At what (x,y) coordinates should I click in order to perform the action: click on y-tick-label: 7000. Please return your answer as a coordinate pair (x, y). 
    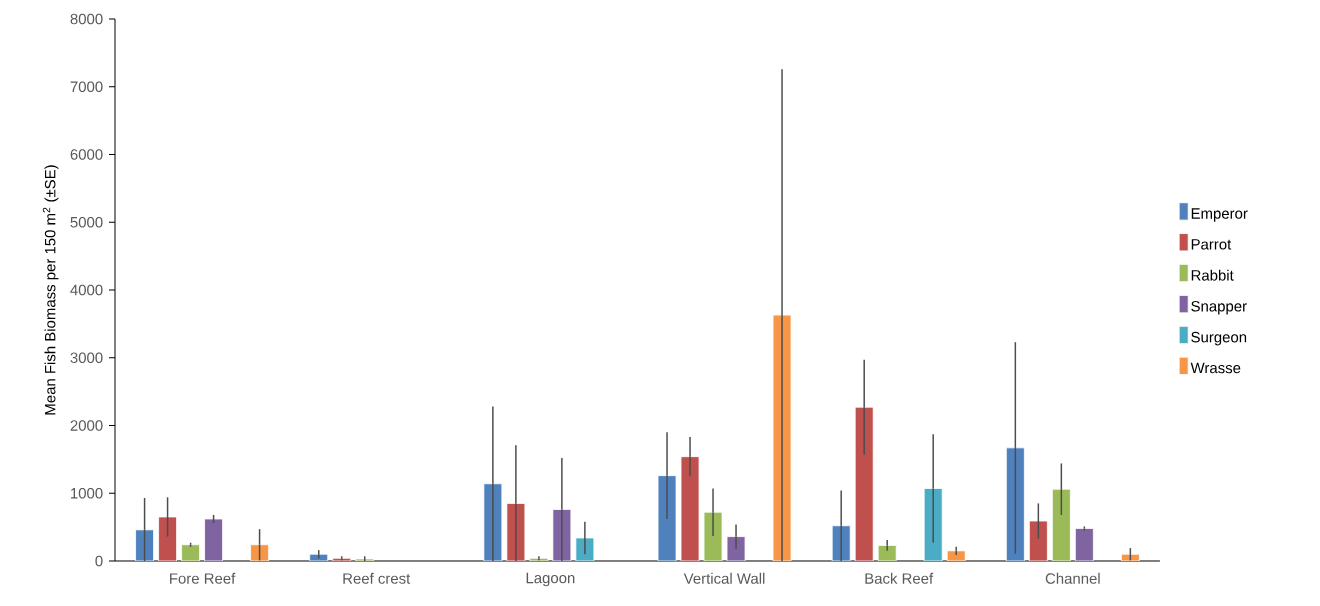
    Looking at the image, I should click on (86, 87).